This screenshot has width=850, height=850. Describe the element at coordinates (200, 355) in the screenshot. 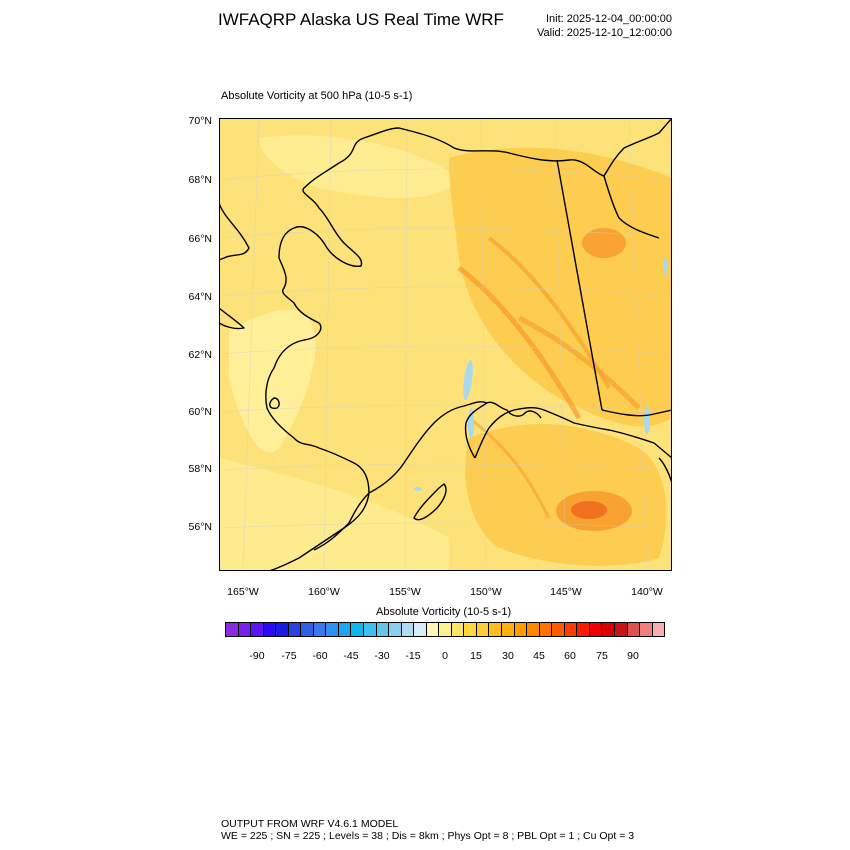

I see `lat-label-62: 62°N` at that location.